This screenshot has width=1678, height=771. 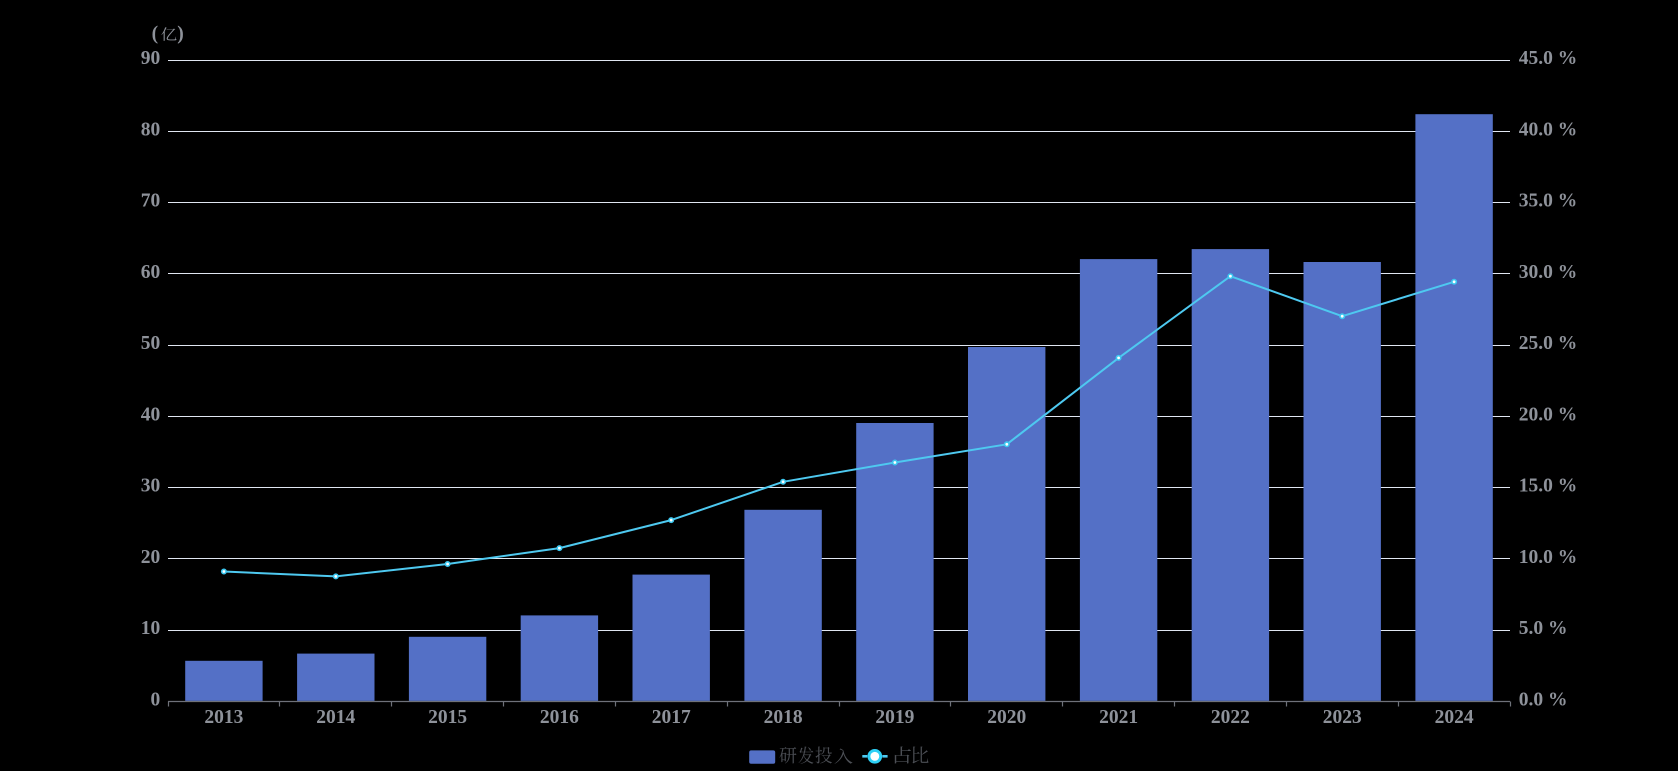 What do you see at coordinates (1548, 486) in the screenshot?
I see `svg-text: 15.0 %` at bounding box center [1548, 486].